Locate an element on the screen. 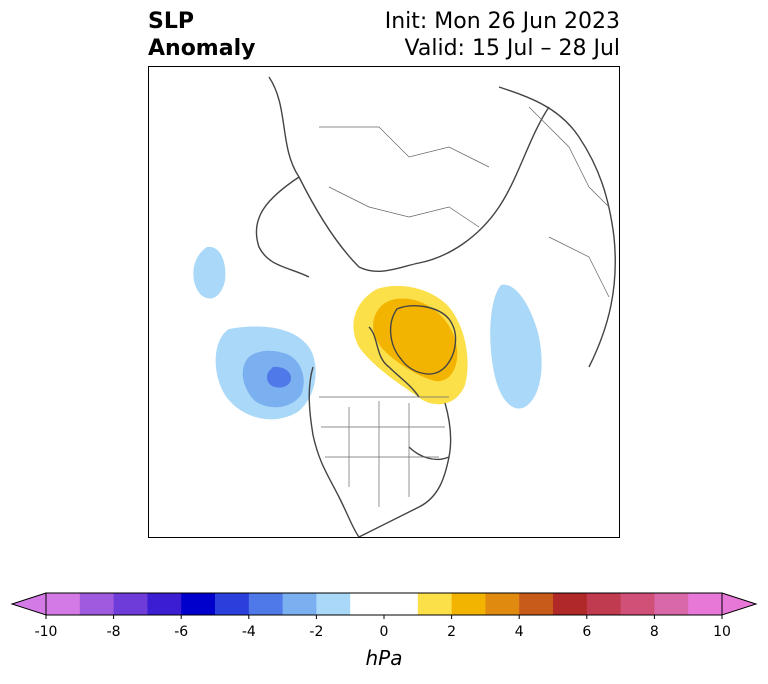 The width and height of the screenshot is (768, 684). colorbar-tick-label: -8 is located at coordinates (113, 632).